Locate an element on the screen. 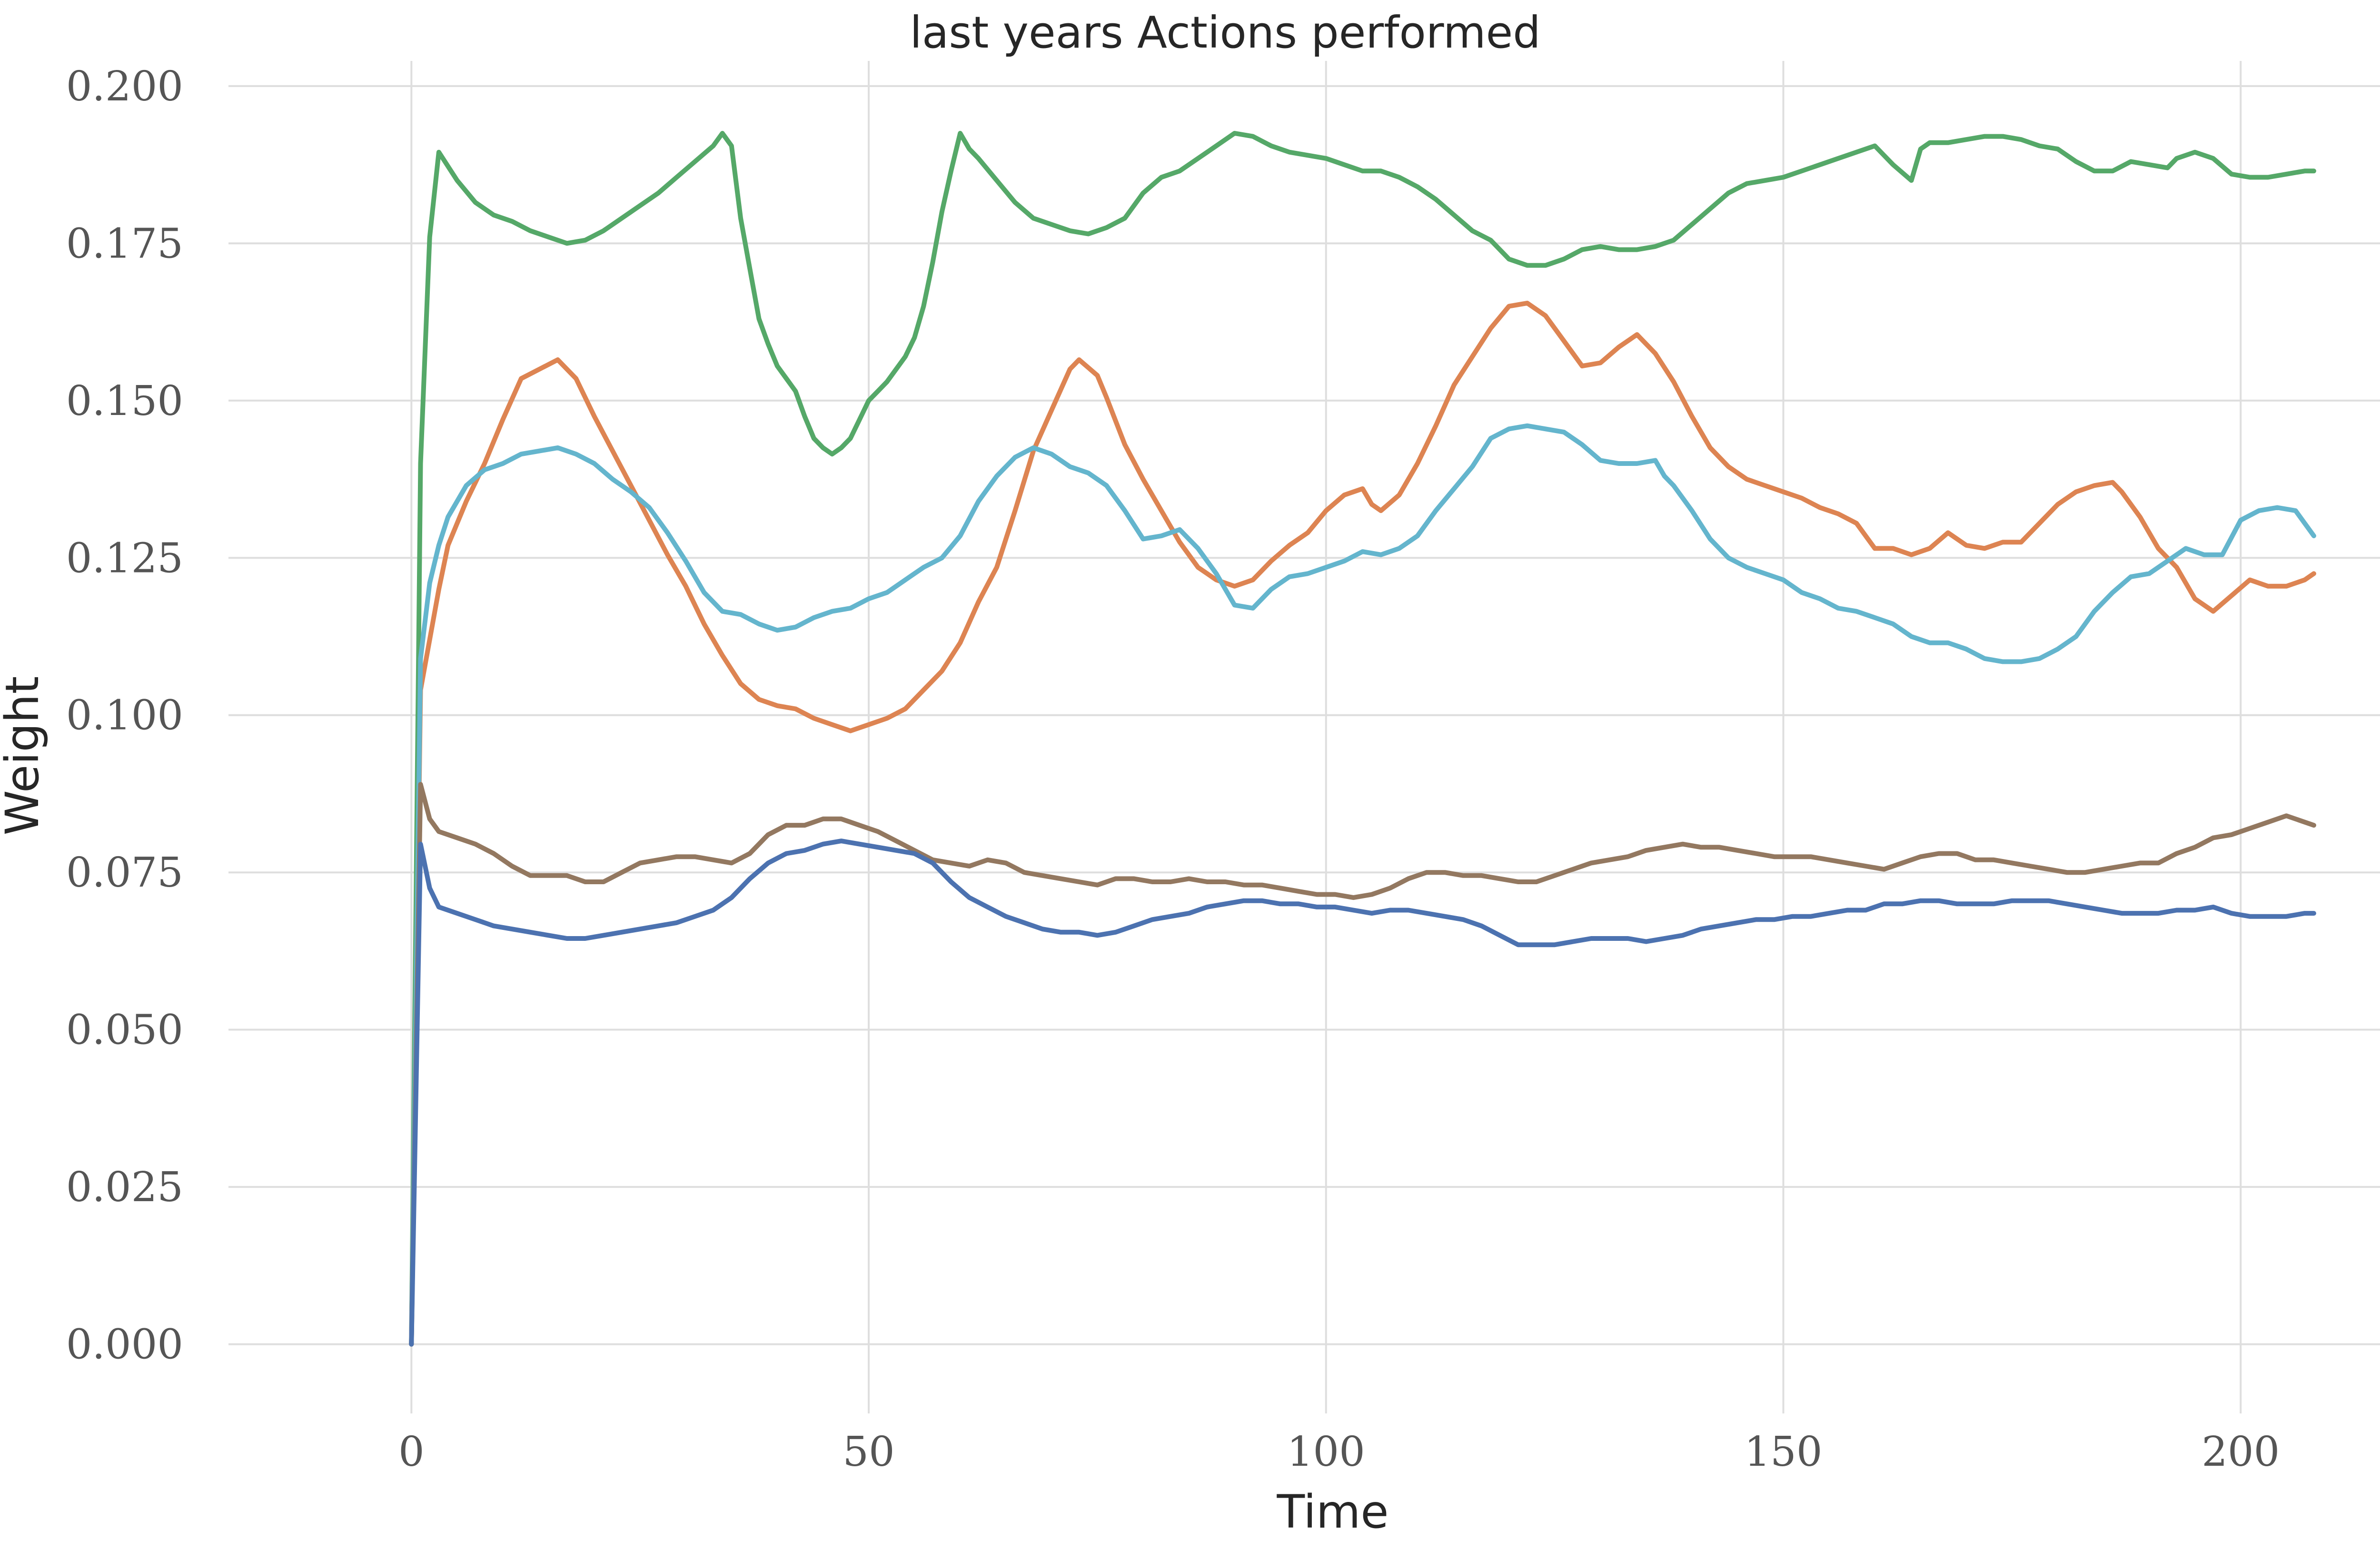 The image size is (2380, 1550). x-axis-label: Time is located at coordinates (1333, 1512).